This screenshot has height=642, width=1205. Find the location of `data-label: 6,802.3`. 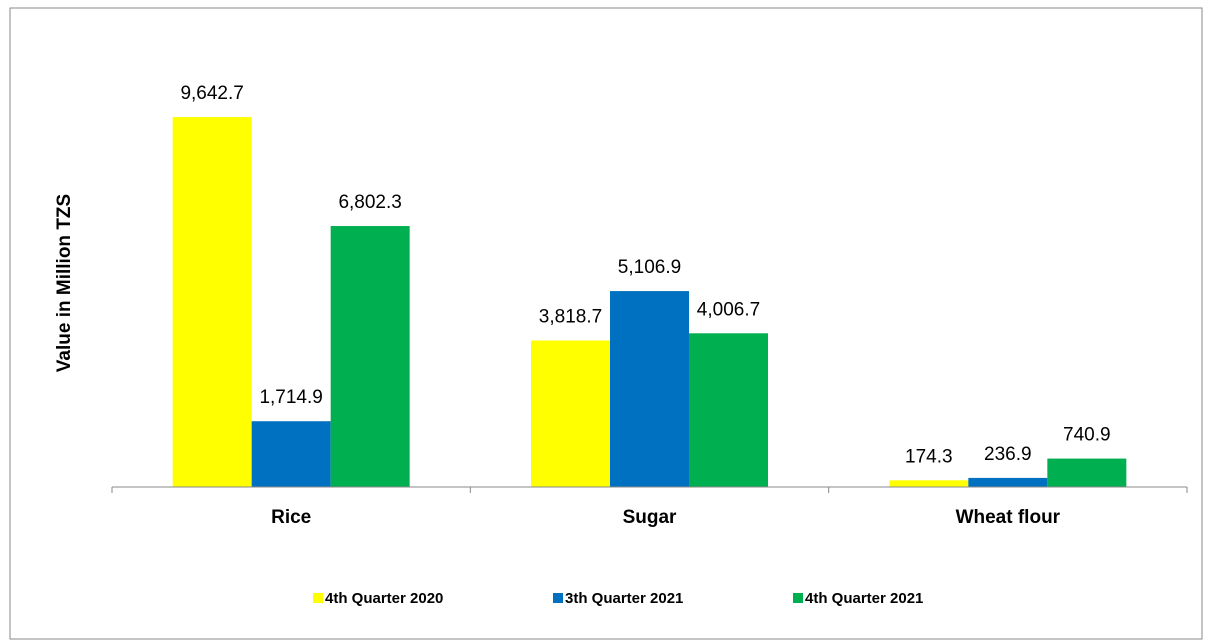

data-label: 6,802.3 is located at coordinates (369, 202).